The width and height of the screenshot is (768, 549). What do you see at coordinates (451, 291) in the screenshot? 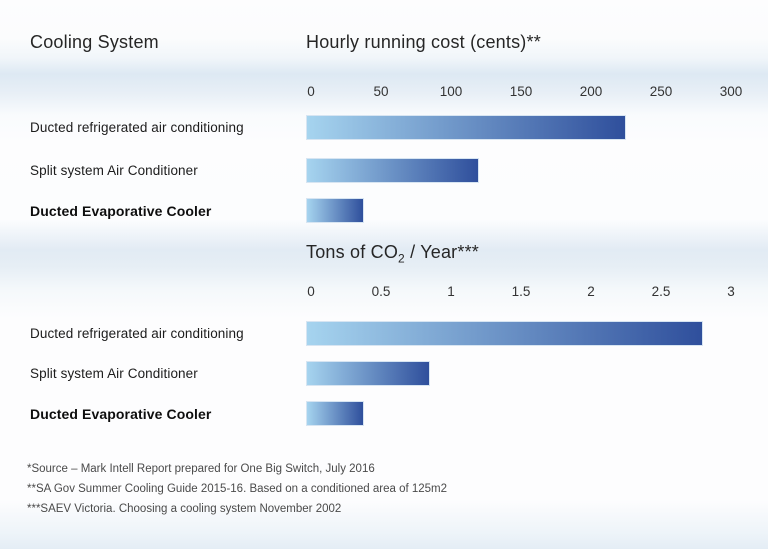
I see `axis-tick-label: 1` at bounding box center [451, 291].